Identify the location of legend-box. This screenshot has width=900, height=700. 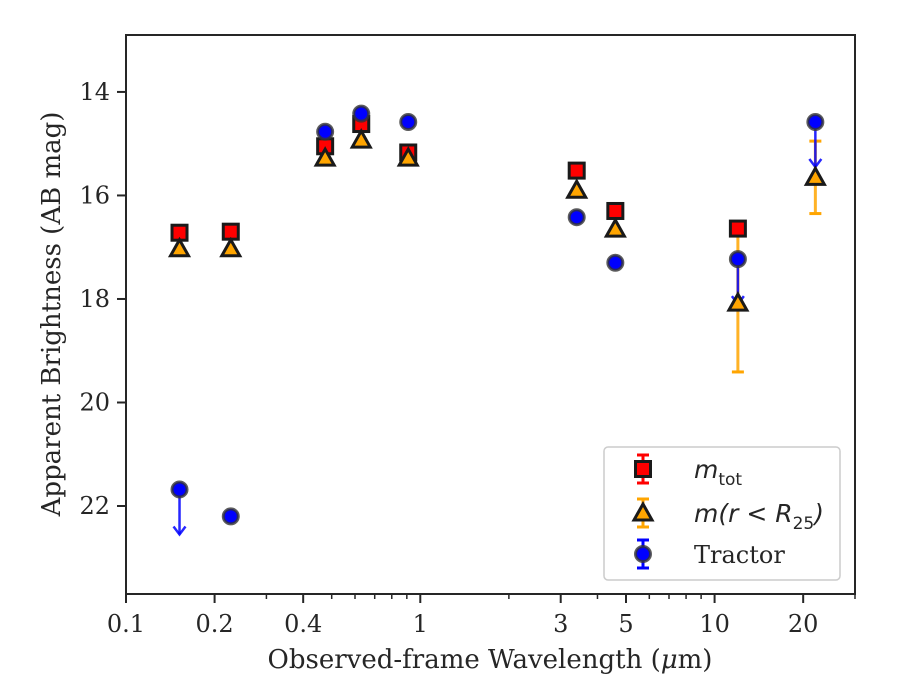
(722, 513).